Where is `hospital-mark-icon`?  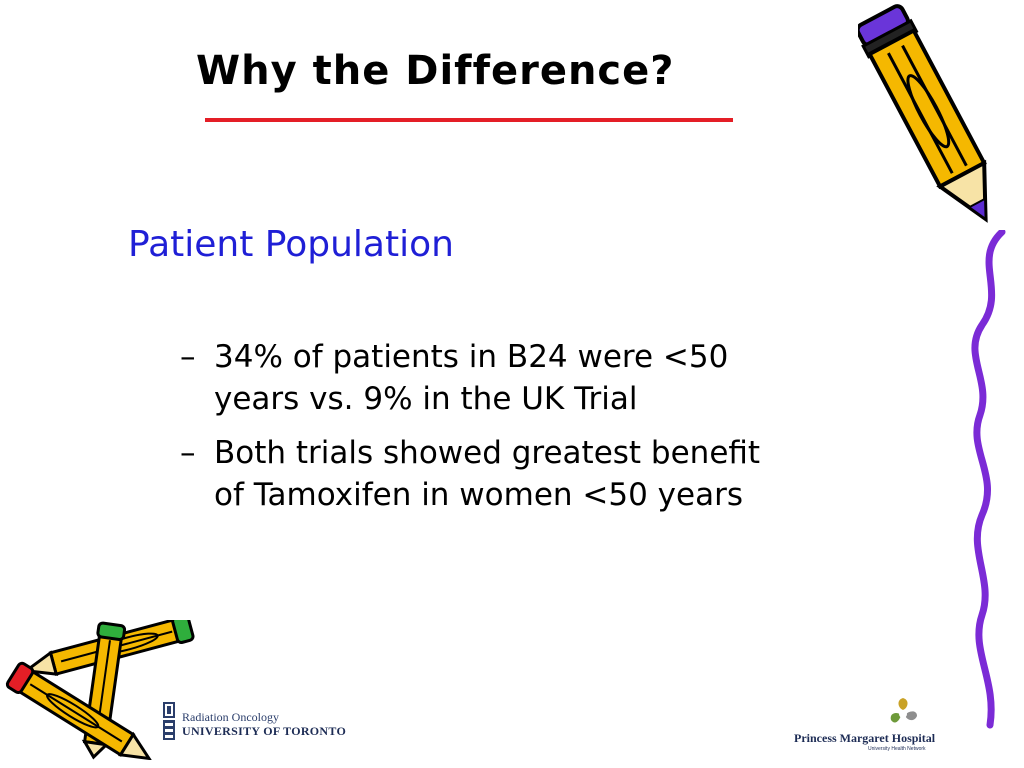
hospital-mark-icon is located at coordinates (903, 710).